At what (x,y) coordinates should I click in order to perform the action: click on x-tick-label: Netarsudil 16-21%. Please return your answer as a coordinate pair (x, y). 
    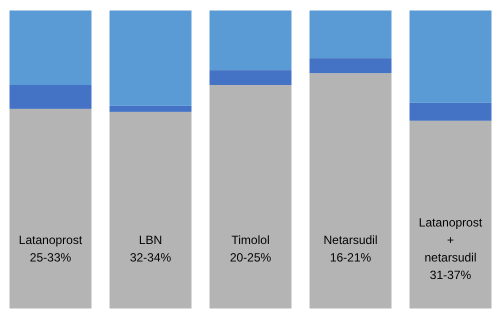
    Looking at the image, I should click on (350, 249).